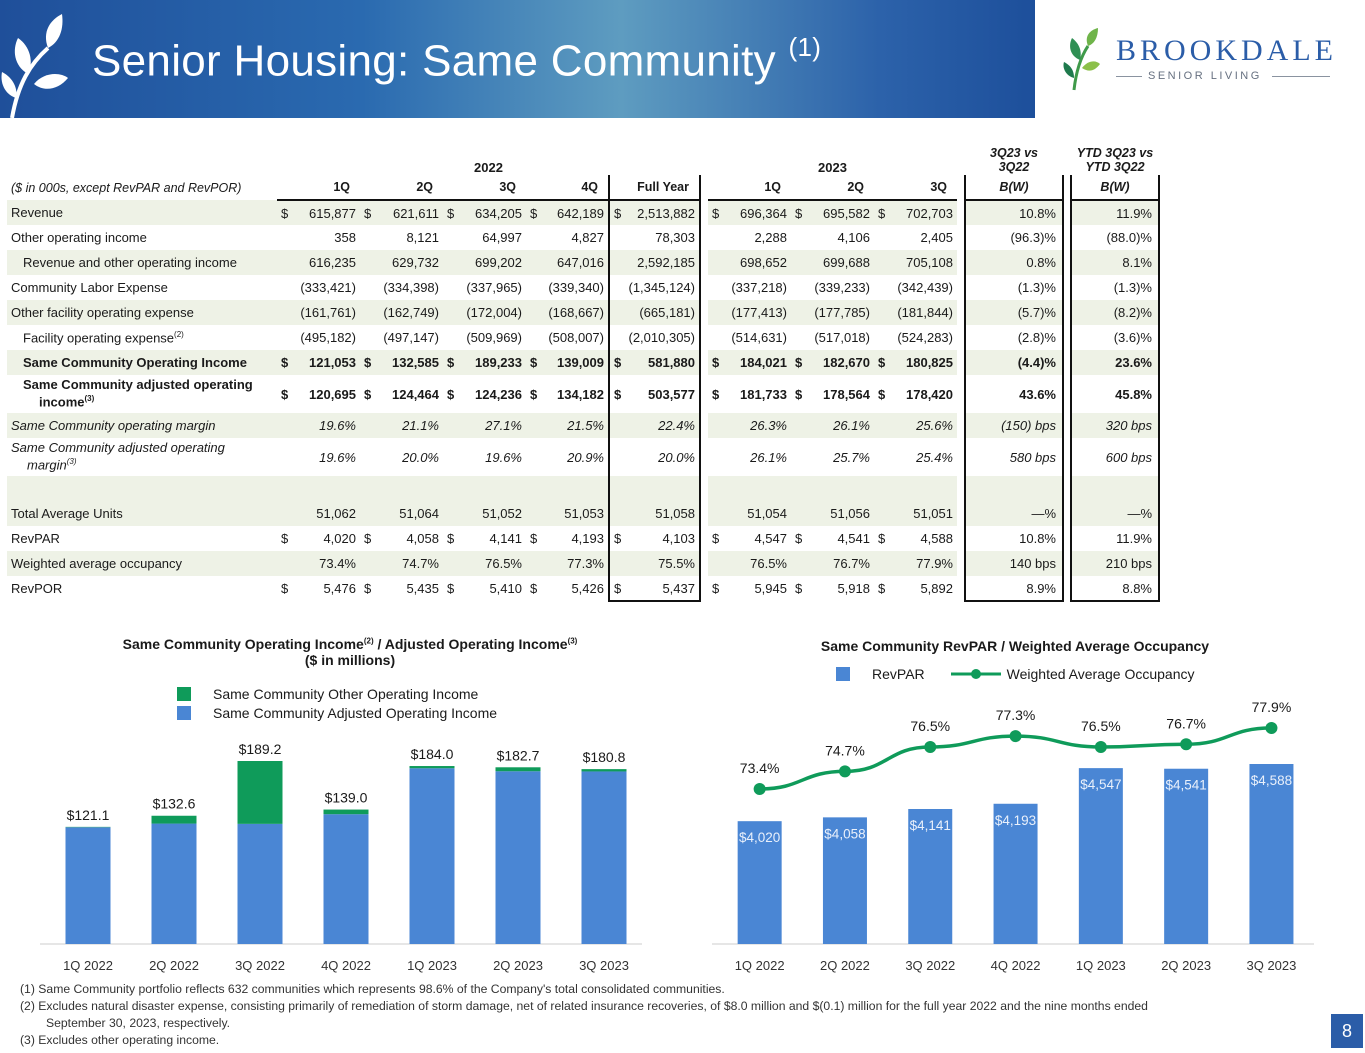 This screenshot has height=1053, width=1365. What do you see at coordinates (842, 337) in the screenshot?
I see `table-cell: (517,018)` at bounding box center [842, 337].